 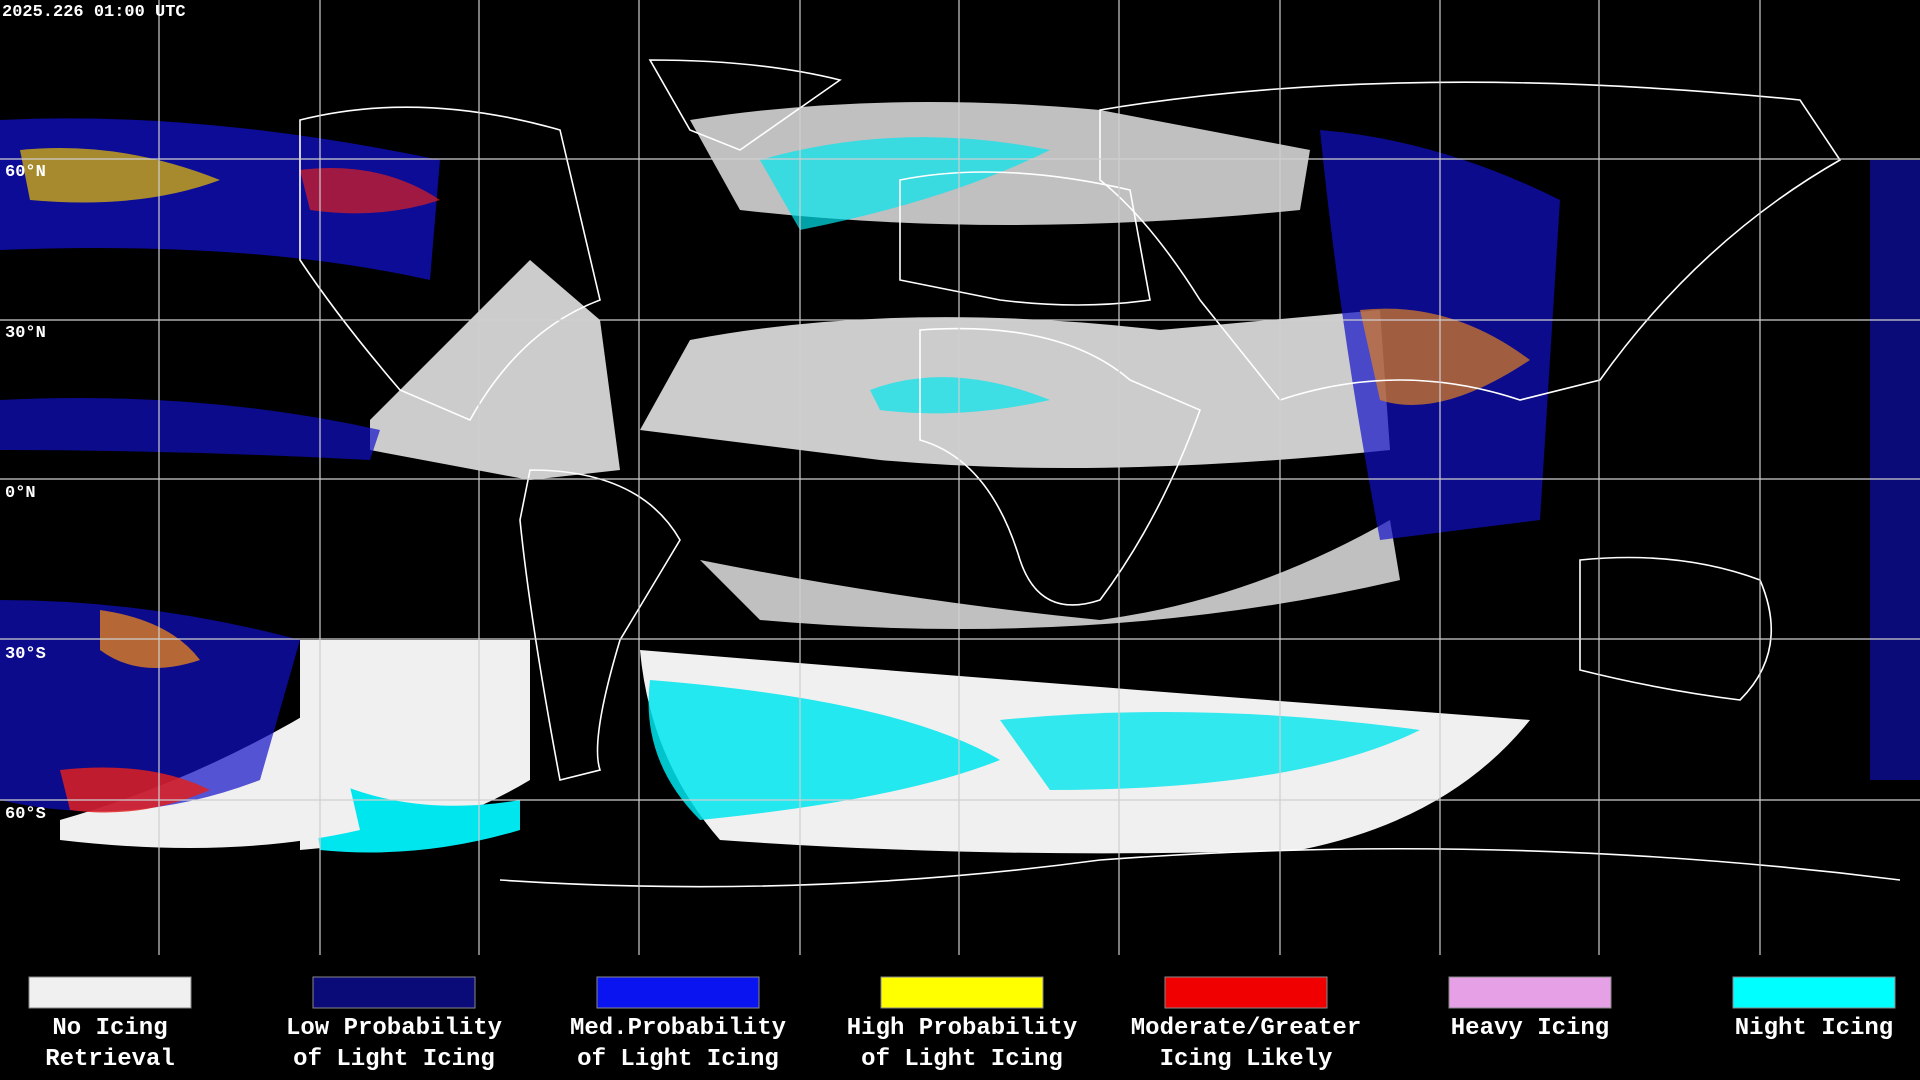 What do you see at coordinates (25, 814) in the screenshot?
I see `latitude-label: 60°S` at bounding box center [25, 814].